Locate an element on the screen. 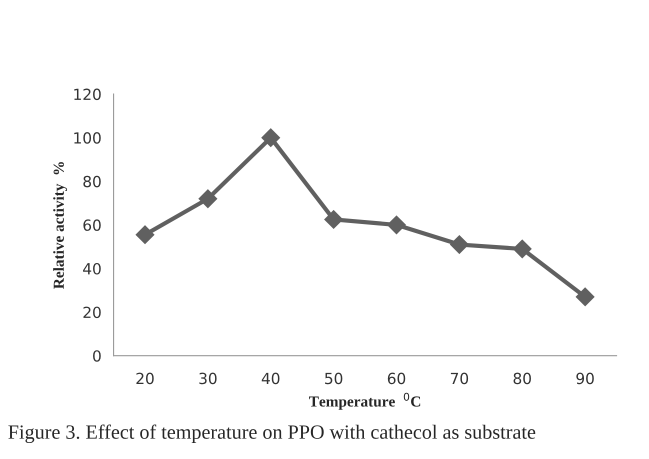 The height and width of the screenshot is (459, 649). x-tick-label: 50 is located at coordinates (333, 378).